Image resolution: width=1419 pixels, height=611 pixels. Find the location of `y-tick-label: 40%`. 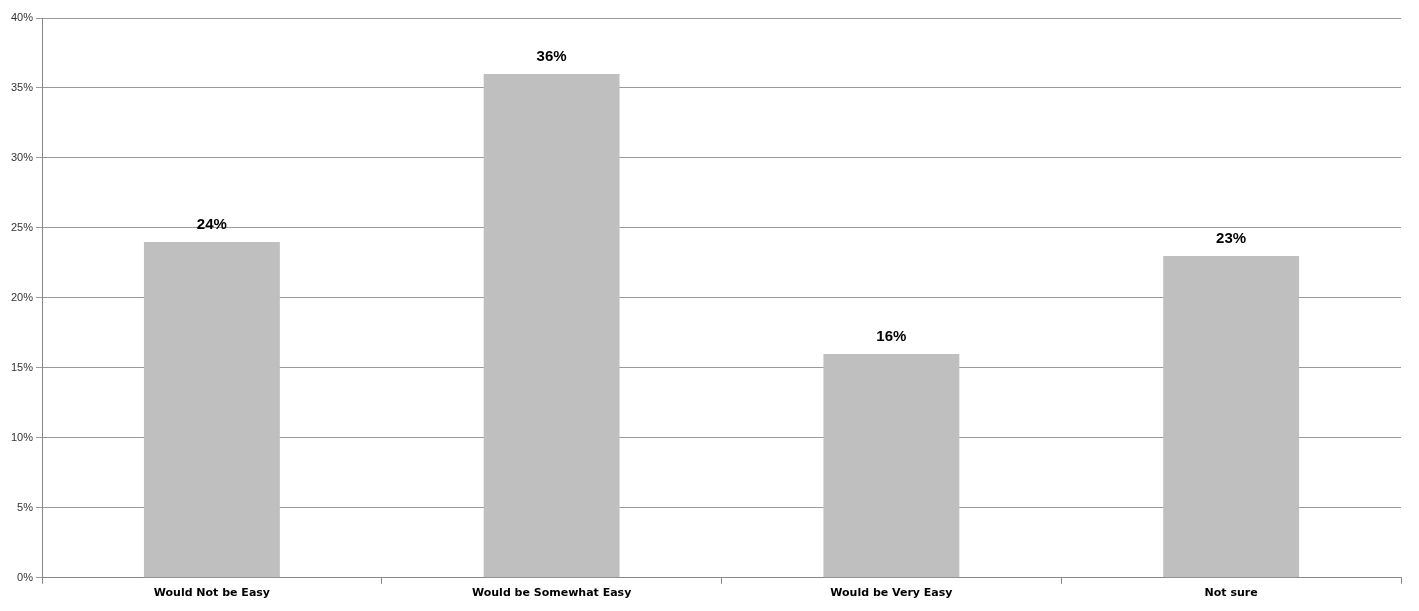

y-tick-label: 40% is located at coordinates (22, 17).